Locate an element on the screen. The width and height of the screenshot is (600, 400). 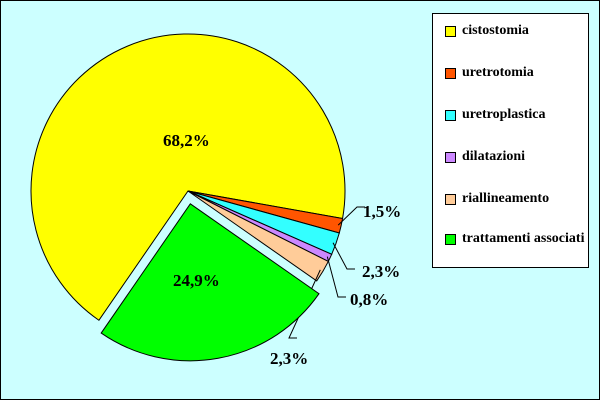
legend-item-uretrotomia: uretrotomia is located at coordinates (516, 73).